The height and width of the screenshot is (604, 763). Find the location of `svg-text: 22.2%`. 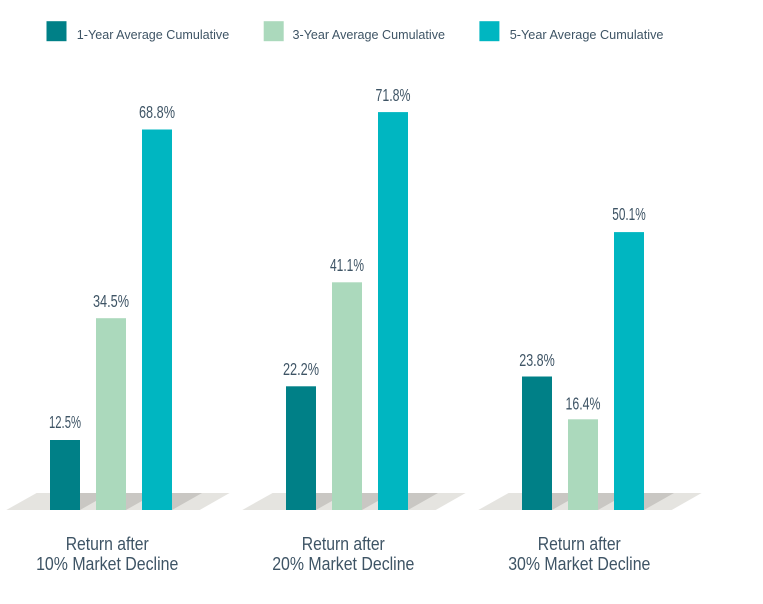

svg-text: 22.2% is located at coordinates (301, 369).